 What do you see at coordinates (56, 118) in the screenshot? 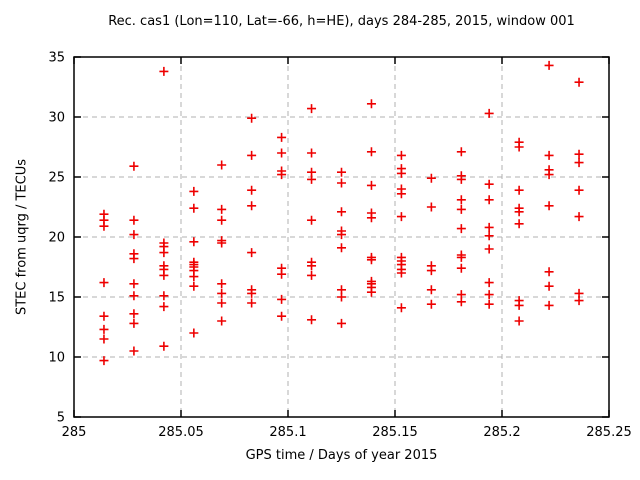
I see `y-tick-label: 30` at bounding box center [56, 118].